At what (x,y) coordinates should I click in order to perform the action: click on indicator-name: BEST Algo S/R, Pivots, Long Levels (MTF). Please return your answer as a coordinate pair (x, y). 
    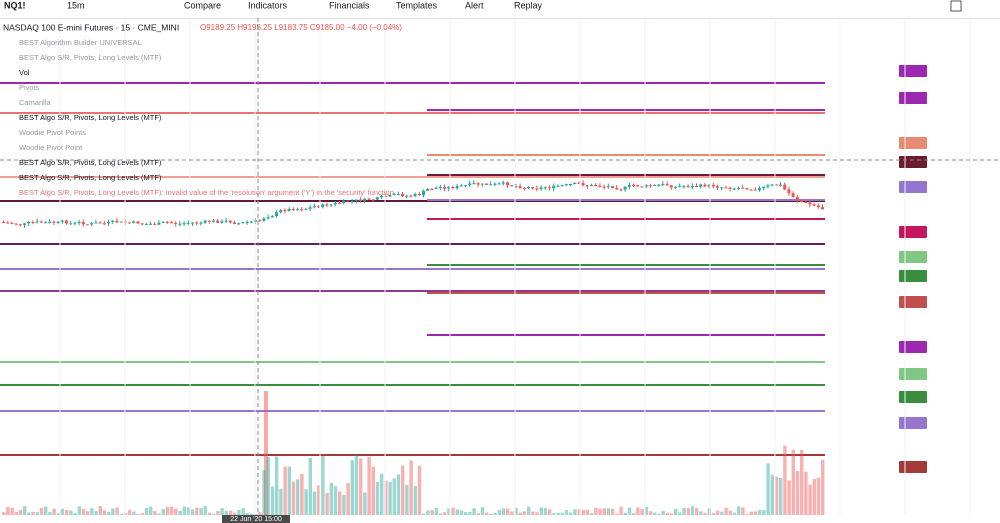
    Looking at the image, I should click on (90, 177).